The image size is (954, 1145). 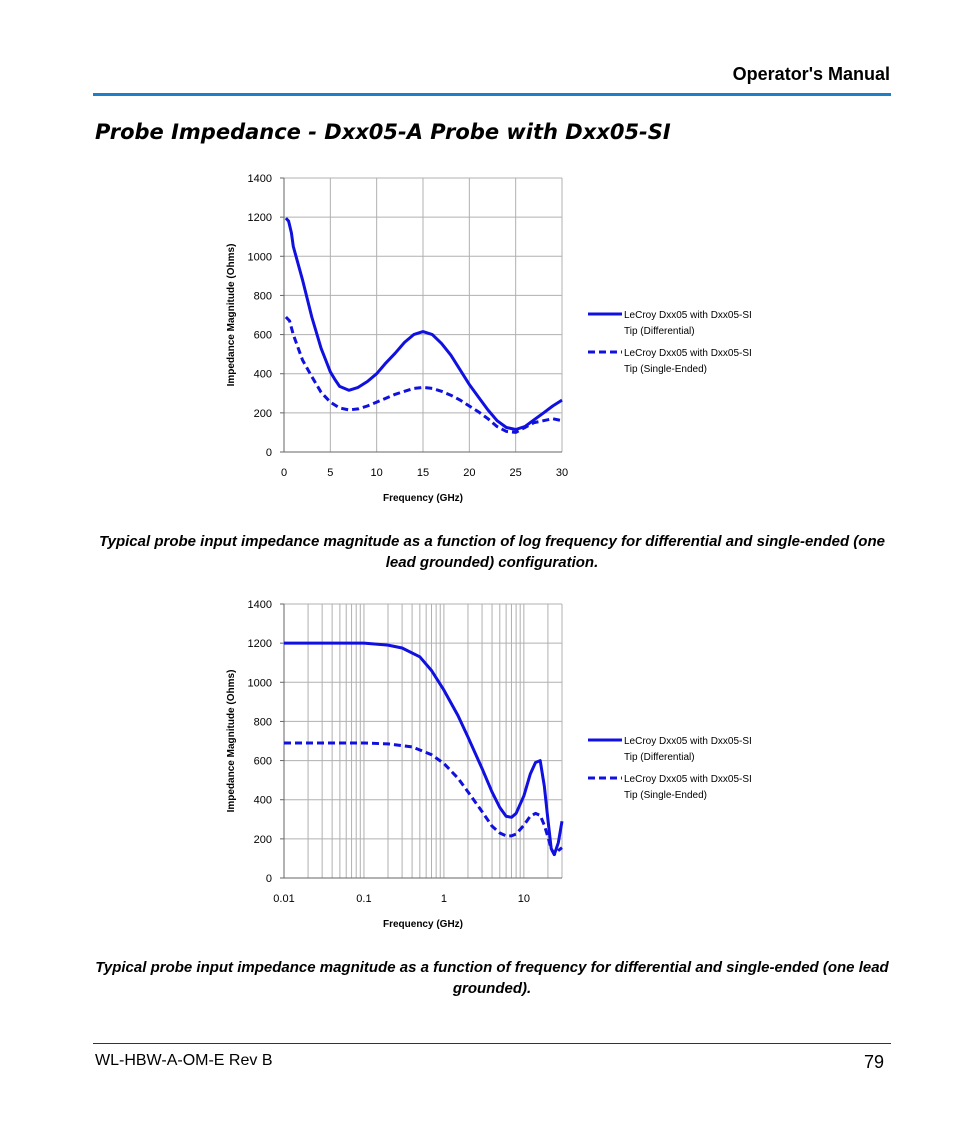 What do you see at coordinates (423, 473) in the screenshot?
I see `x-tick-label: 15` at bounding box center [423, 473].